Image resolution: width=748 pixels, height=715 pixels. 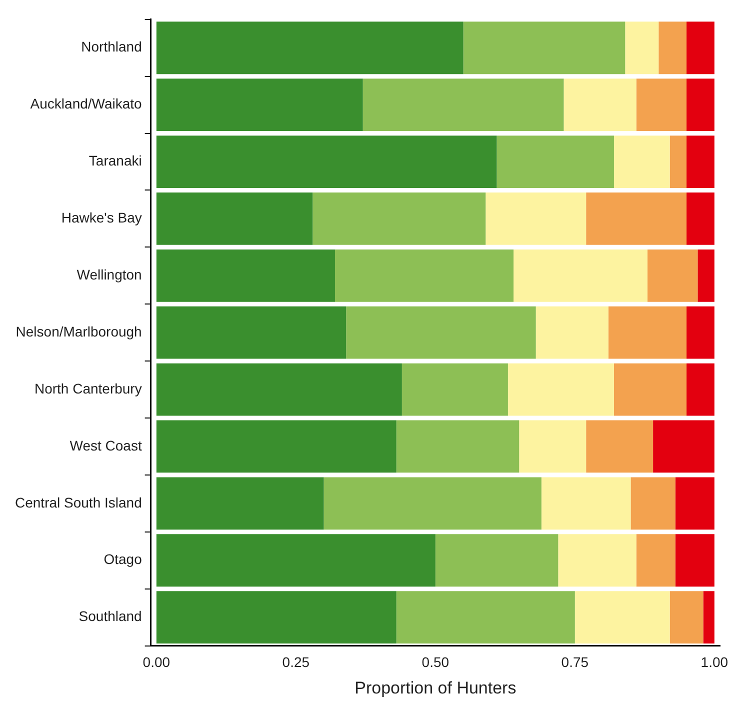 What do you see at coordinates (78, 502) in the screenshot?
I see `y-tick-label: Central South Island` at bounding box center [78, 502].